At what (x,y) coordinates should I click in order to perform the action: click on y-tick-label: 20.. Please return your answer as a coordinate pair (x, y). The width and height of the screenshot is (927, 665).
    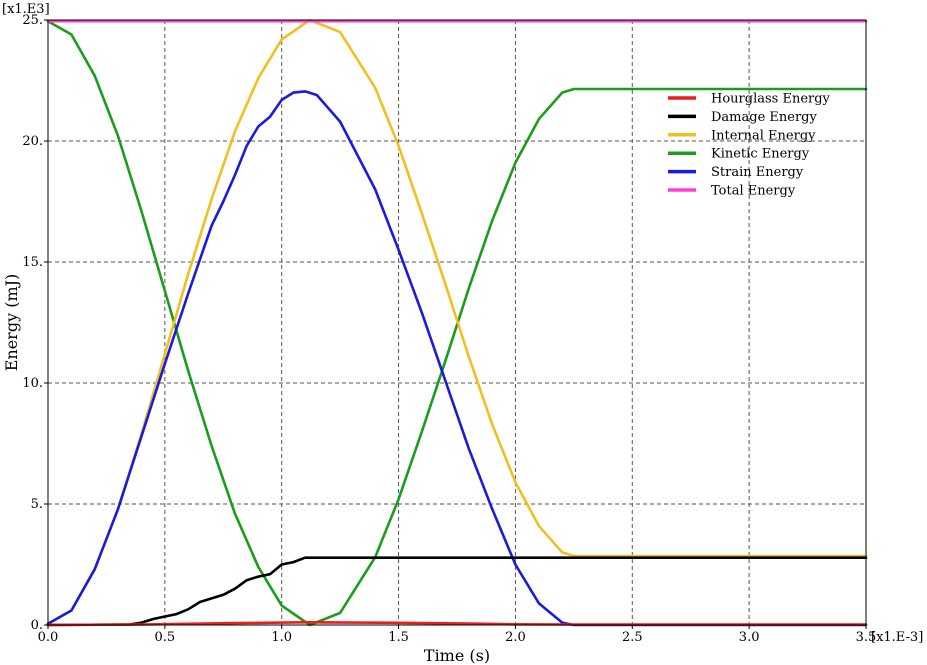
    Looking at the image, I should click on (32, 141).